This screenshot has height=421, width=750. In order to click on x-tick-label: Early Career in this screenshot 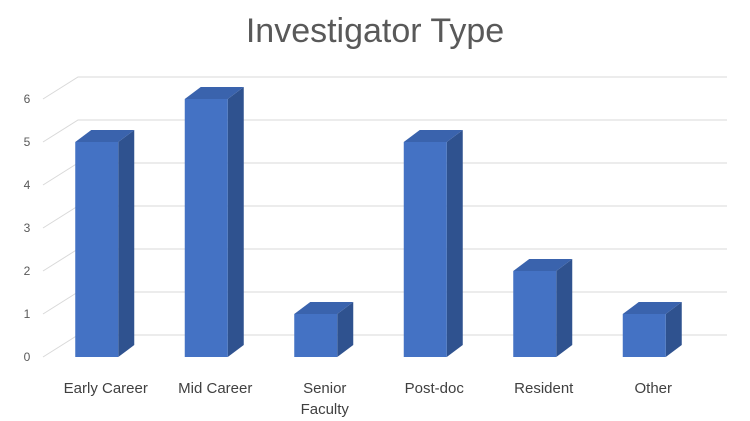, I will do `click(106, 388)`.